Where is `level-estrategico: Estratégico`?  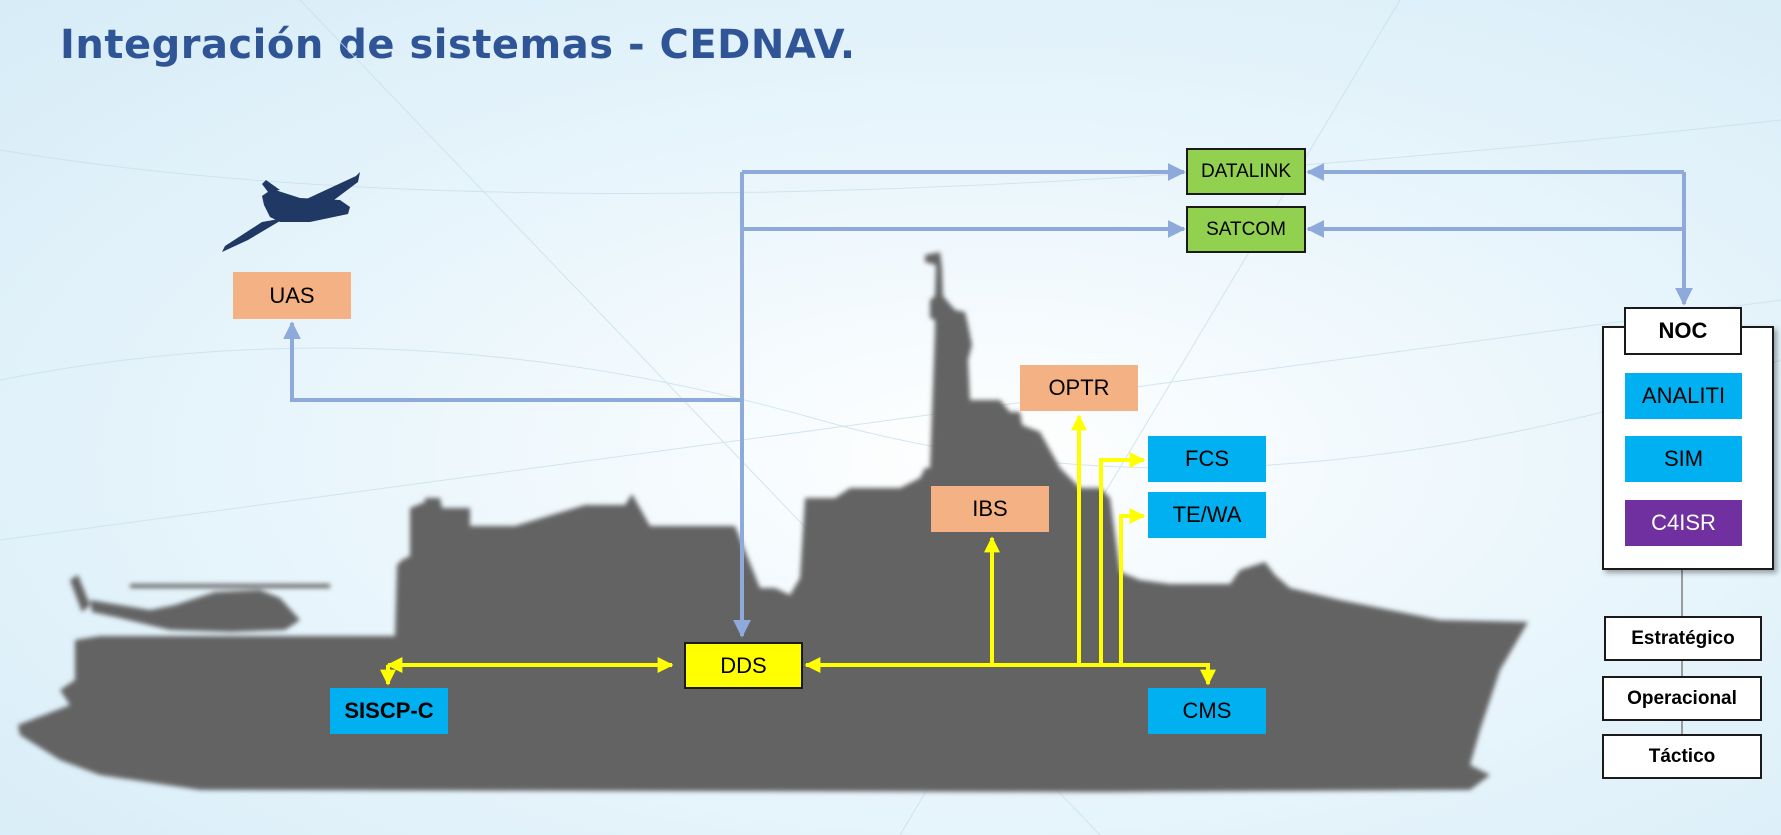
level-estrategico: Estratégico is located at coordinates (1683, 638).